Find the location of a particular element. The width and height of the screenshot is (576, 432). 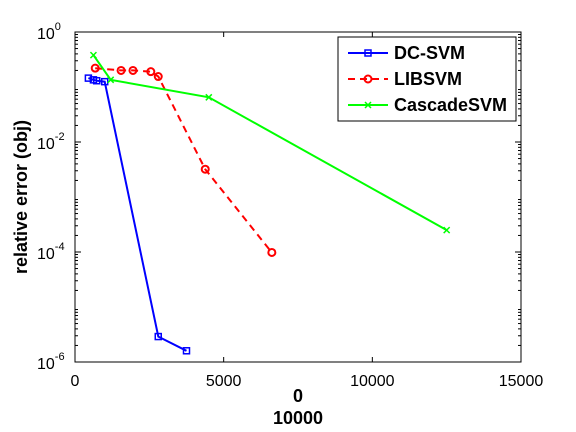

series-dc-svm is located at coordinates (137, 214).